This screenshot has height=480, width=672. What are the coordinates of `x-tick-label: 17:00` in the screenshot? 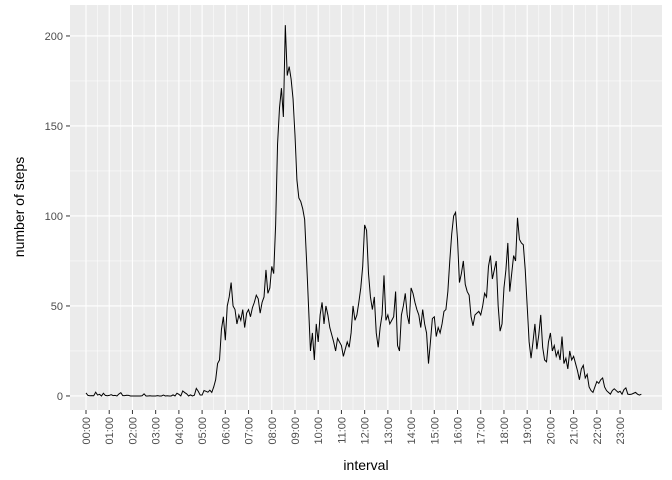 It's located at (482, 431).